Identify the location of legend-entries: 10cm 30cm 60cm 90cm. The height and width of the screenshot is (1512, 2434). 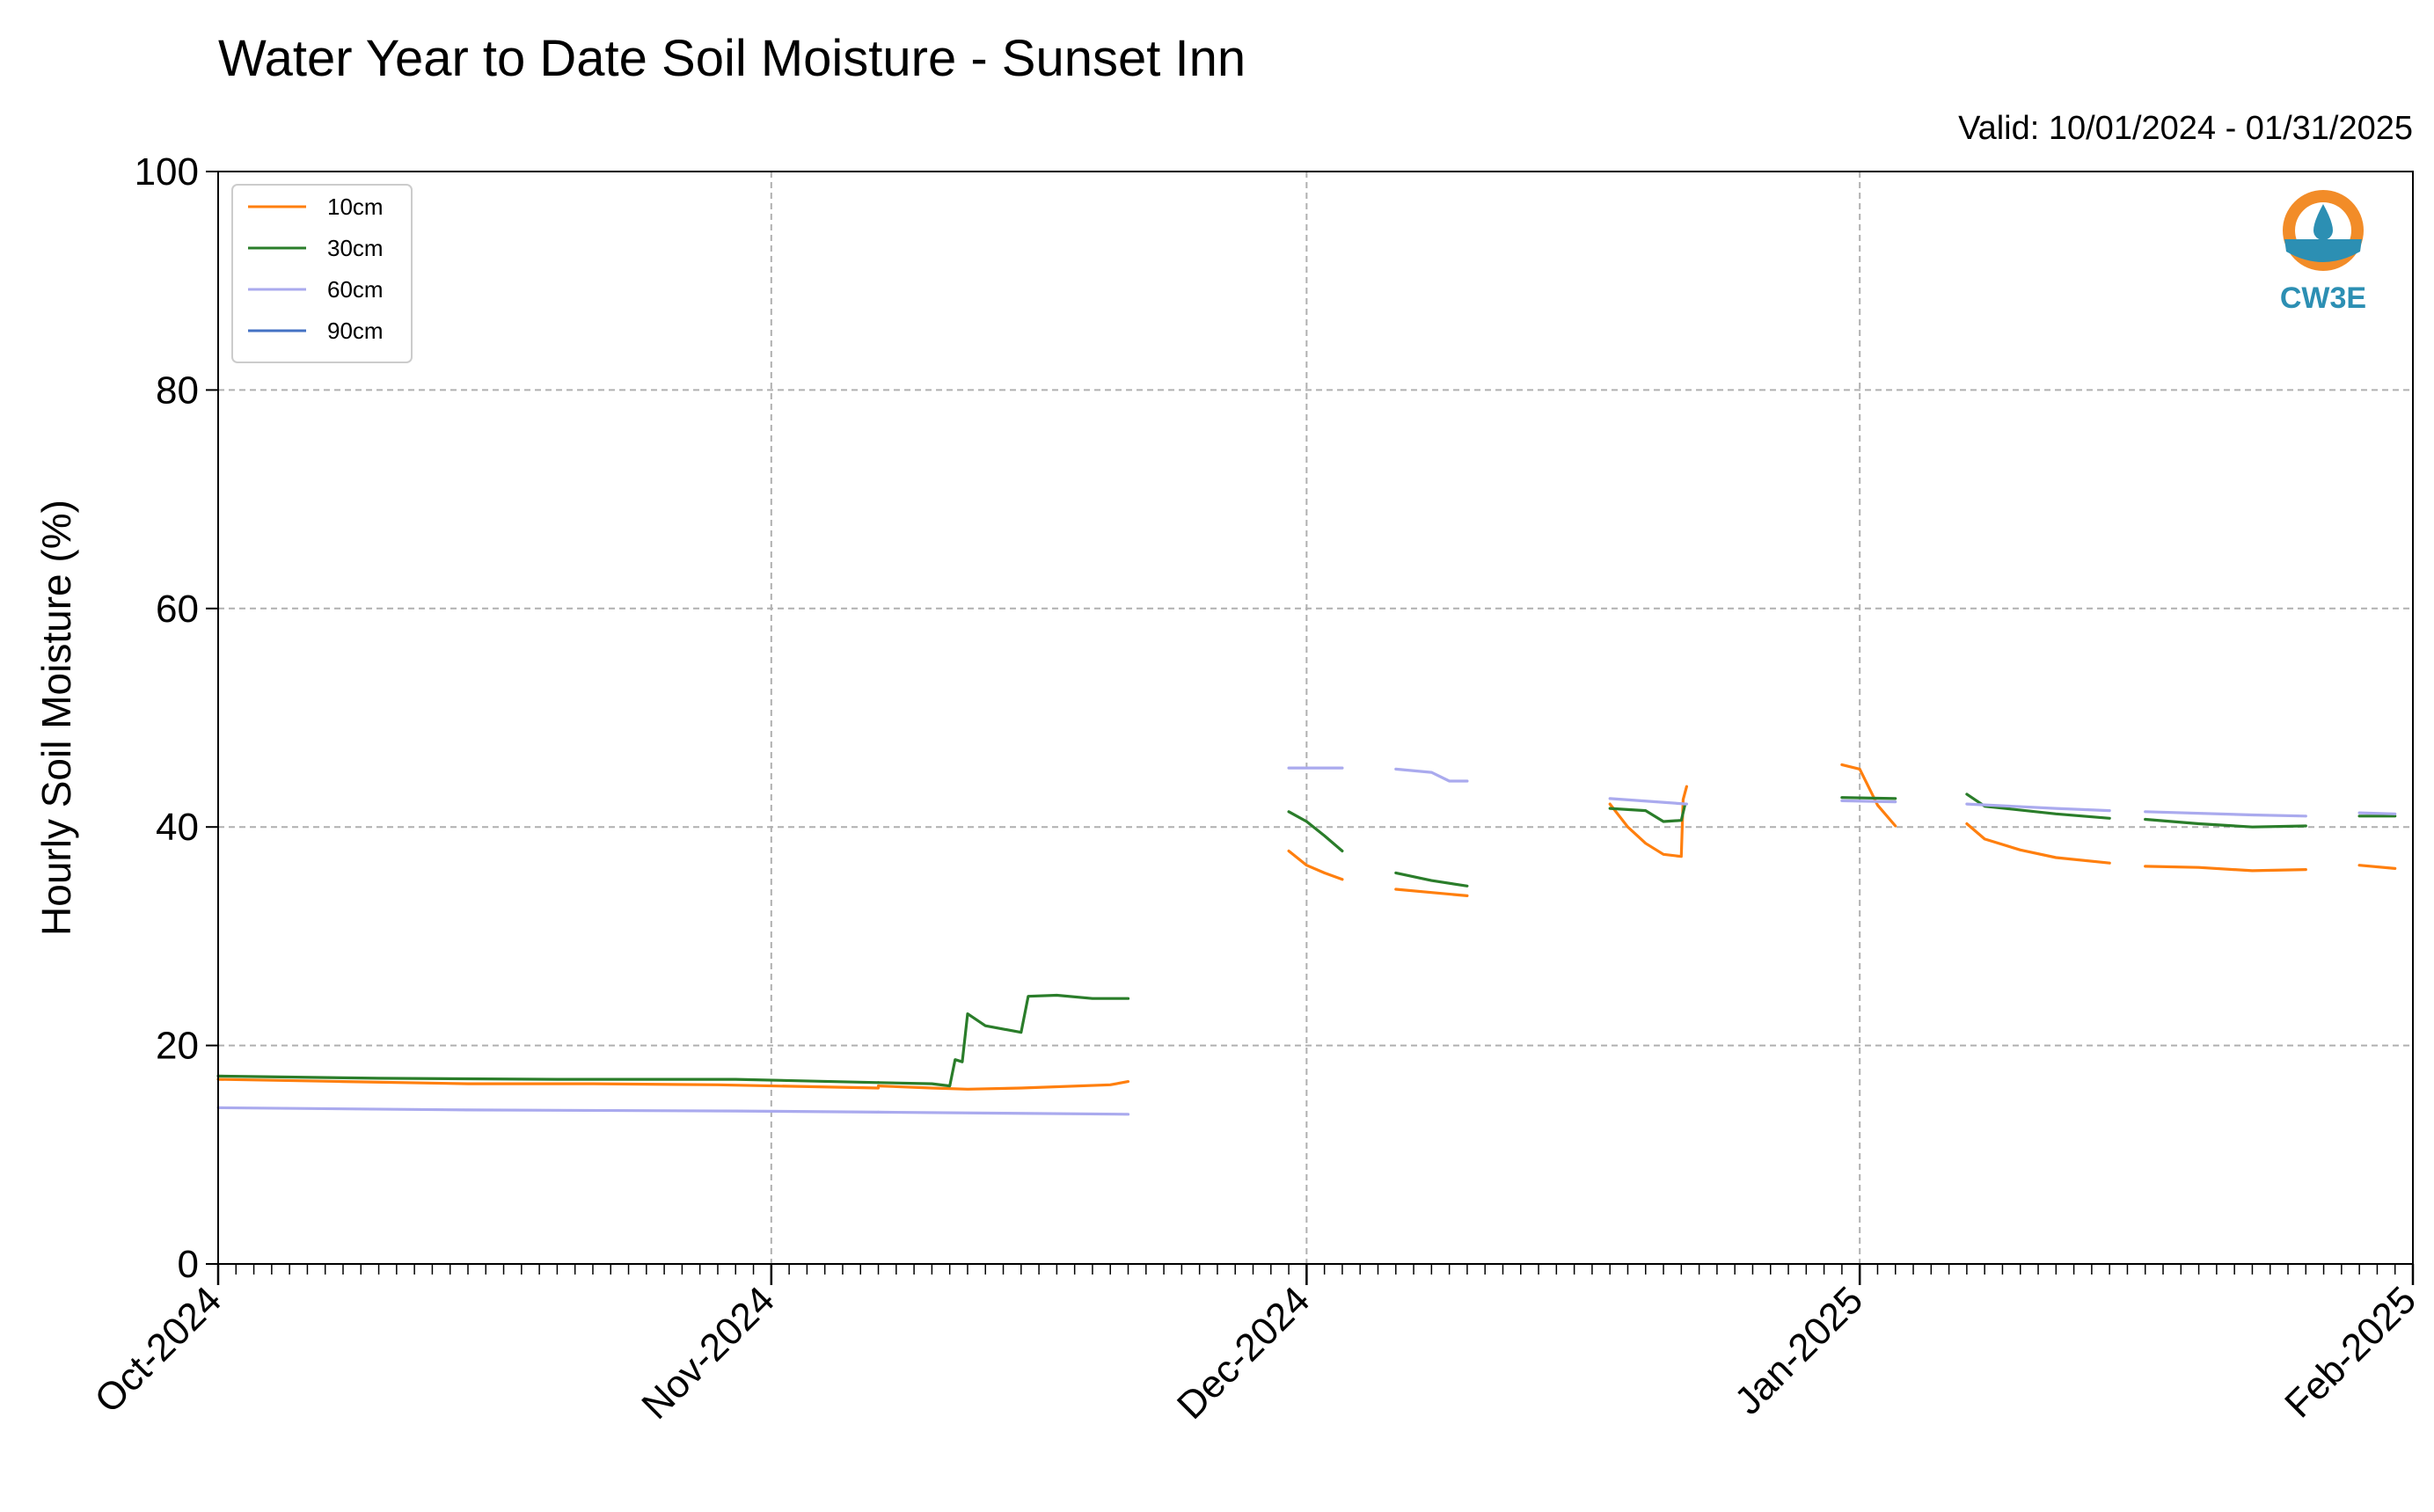
(316, 269).